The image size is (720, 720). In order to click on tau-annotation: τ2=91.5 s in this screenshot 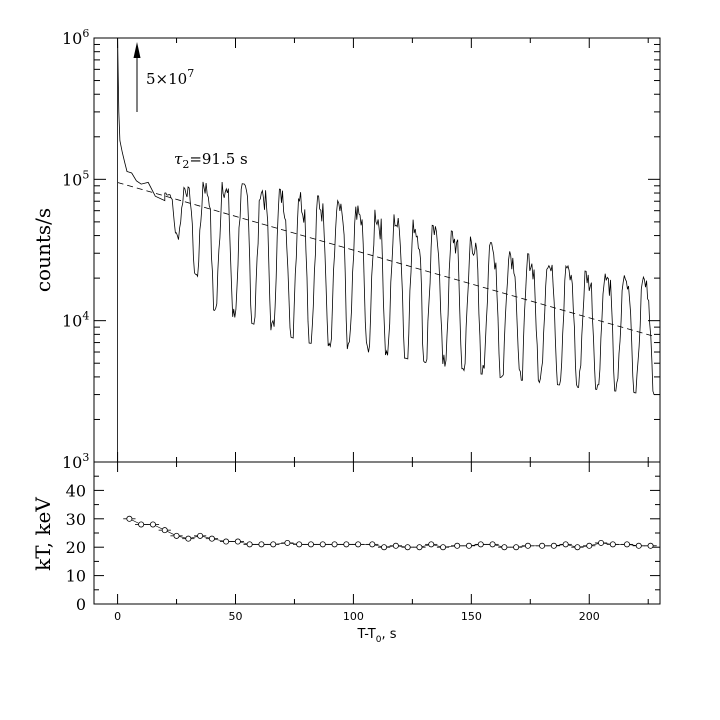, I will do `click(211, 160)`.